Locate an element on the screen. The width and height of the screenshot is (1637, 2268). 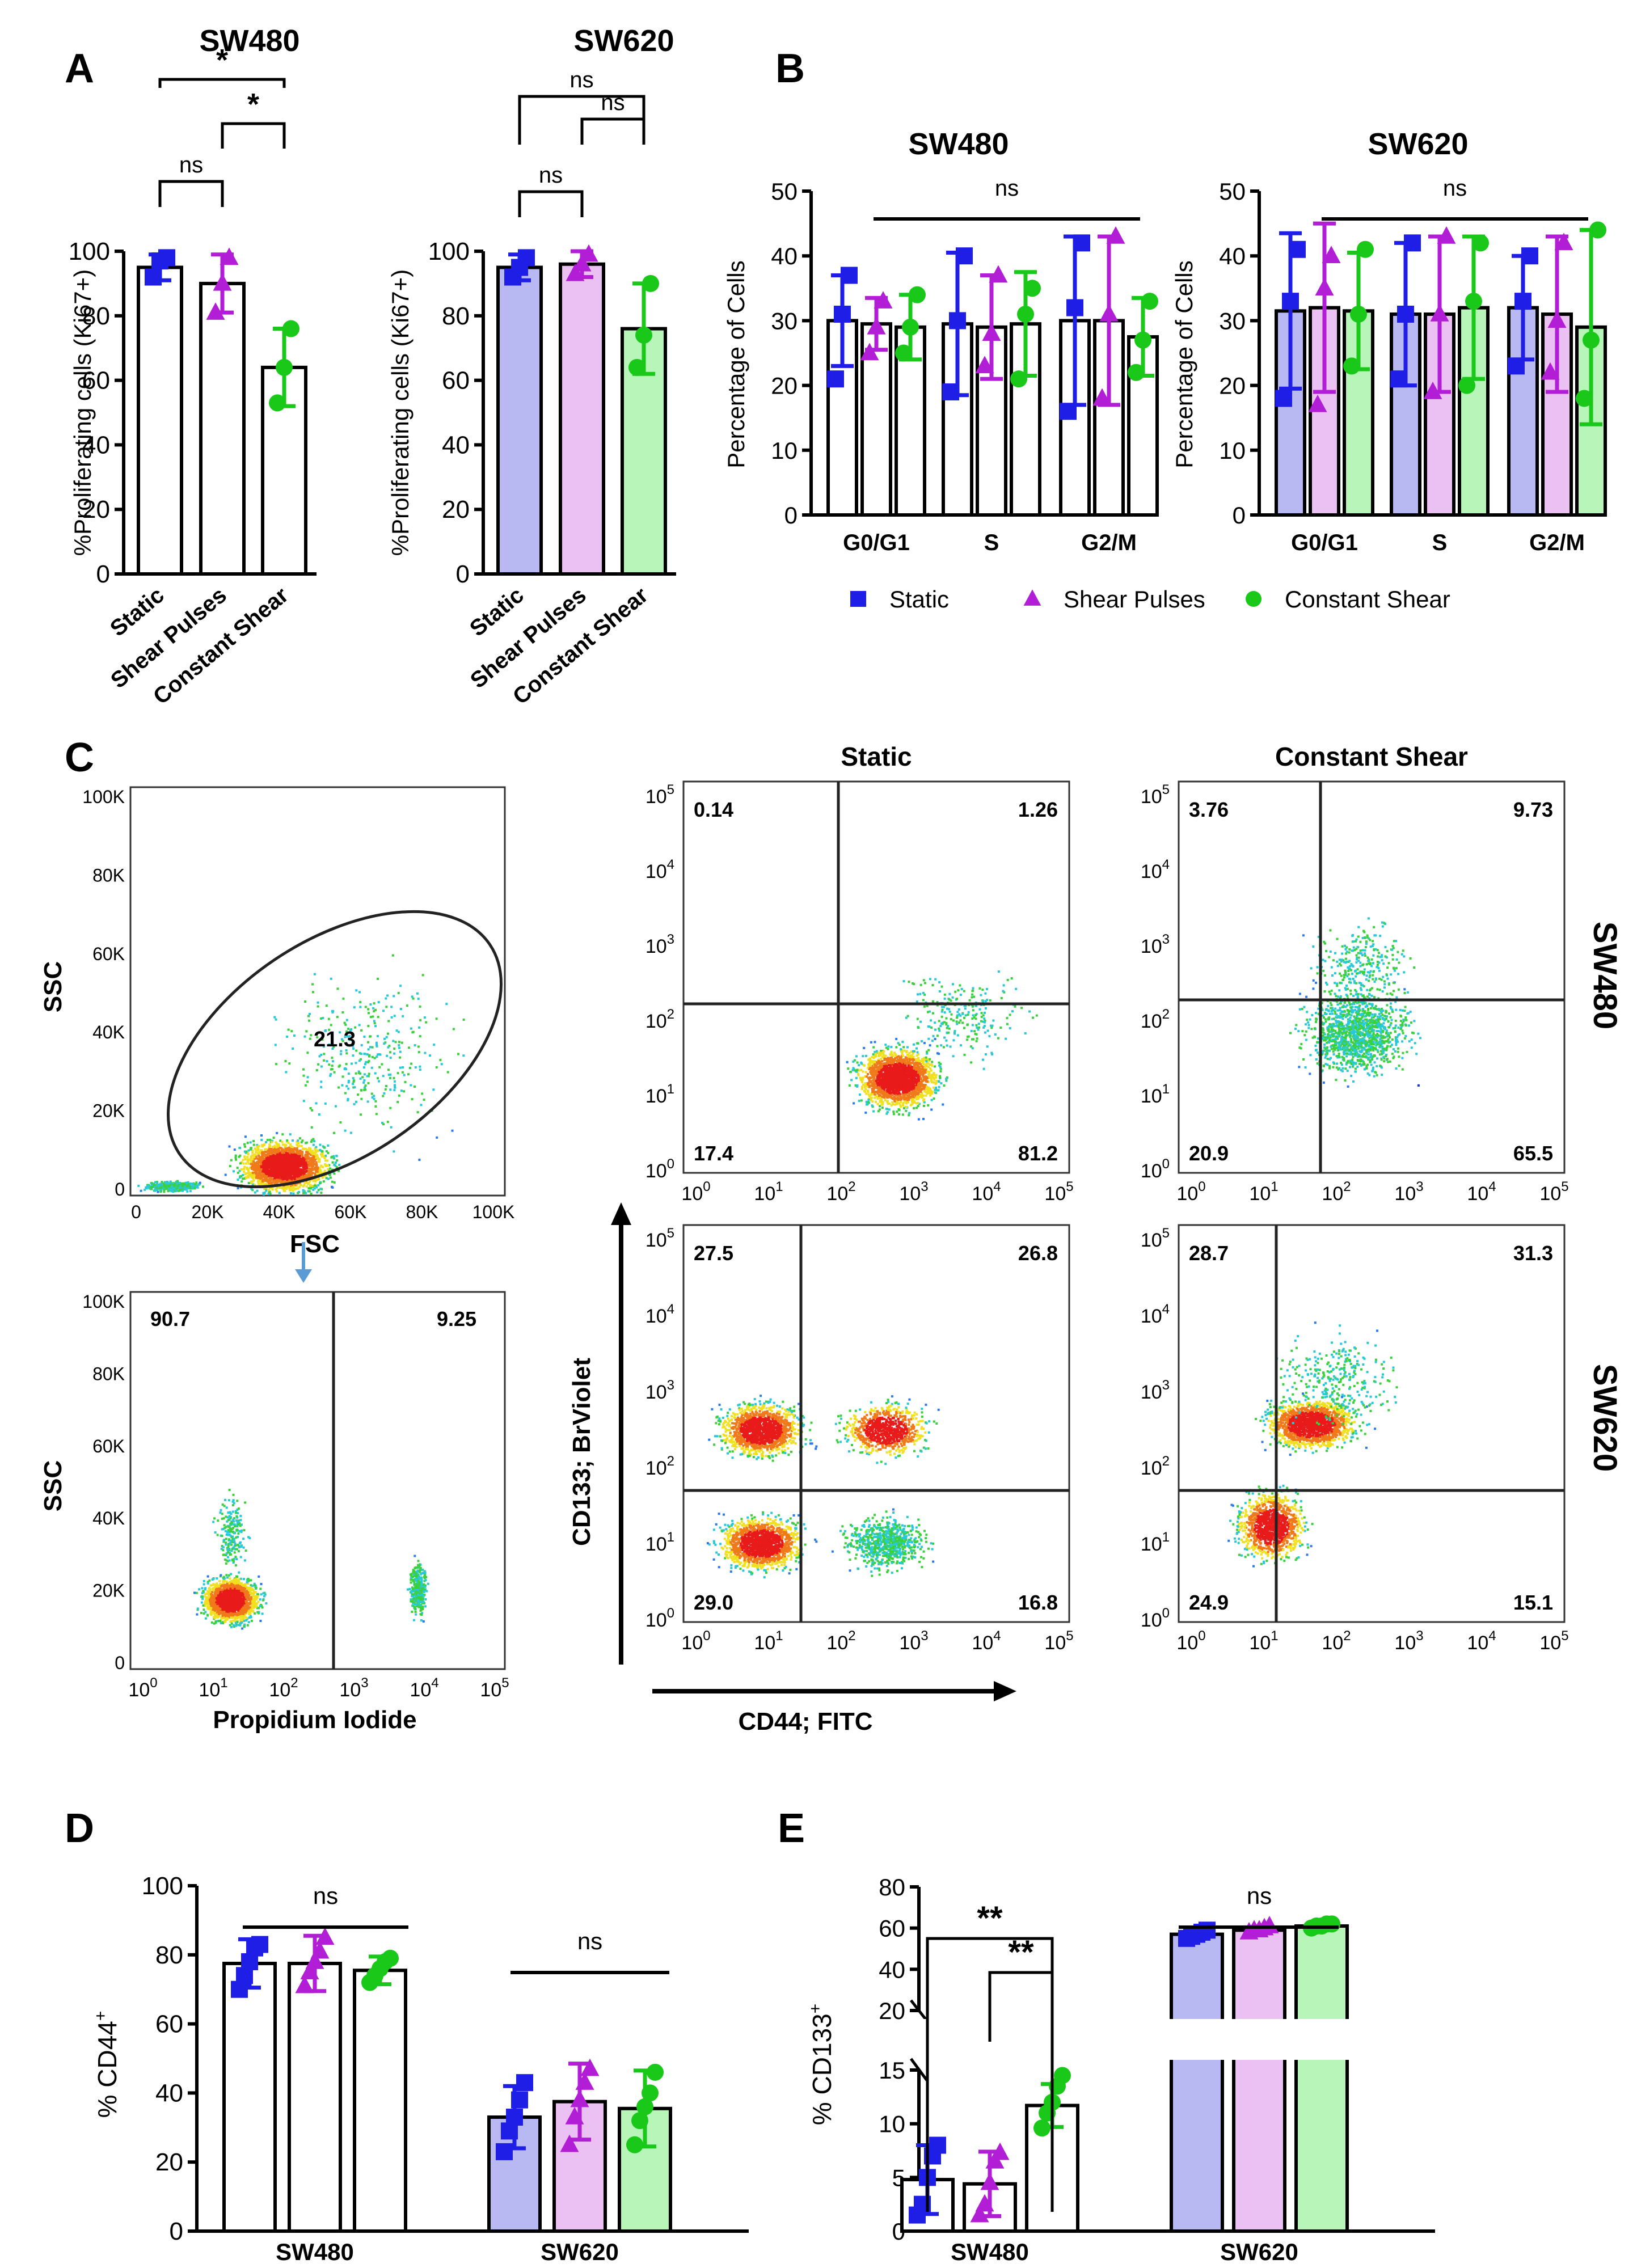
x-tick-label: G2/M is located at coordinates (1109, 543).